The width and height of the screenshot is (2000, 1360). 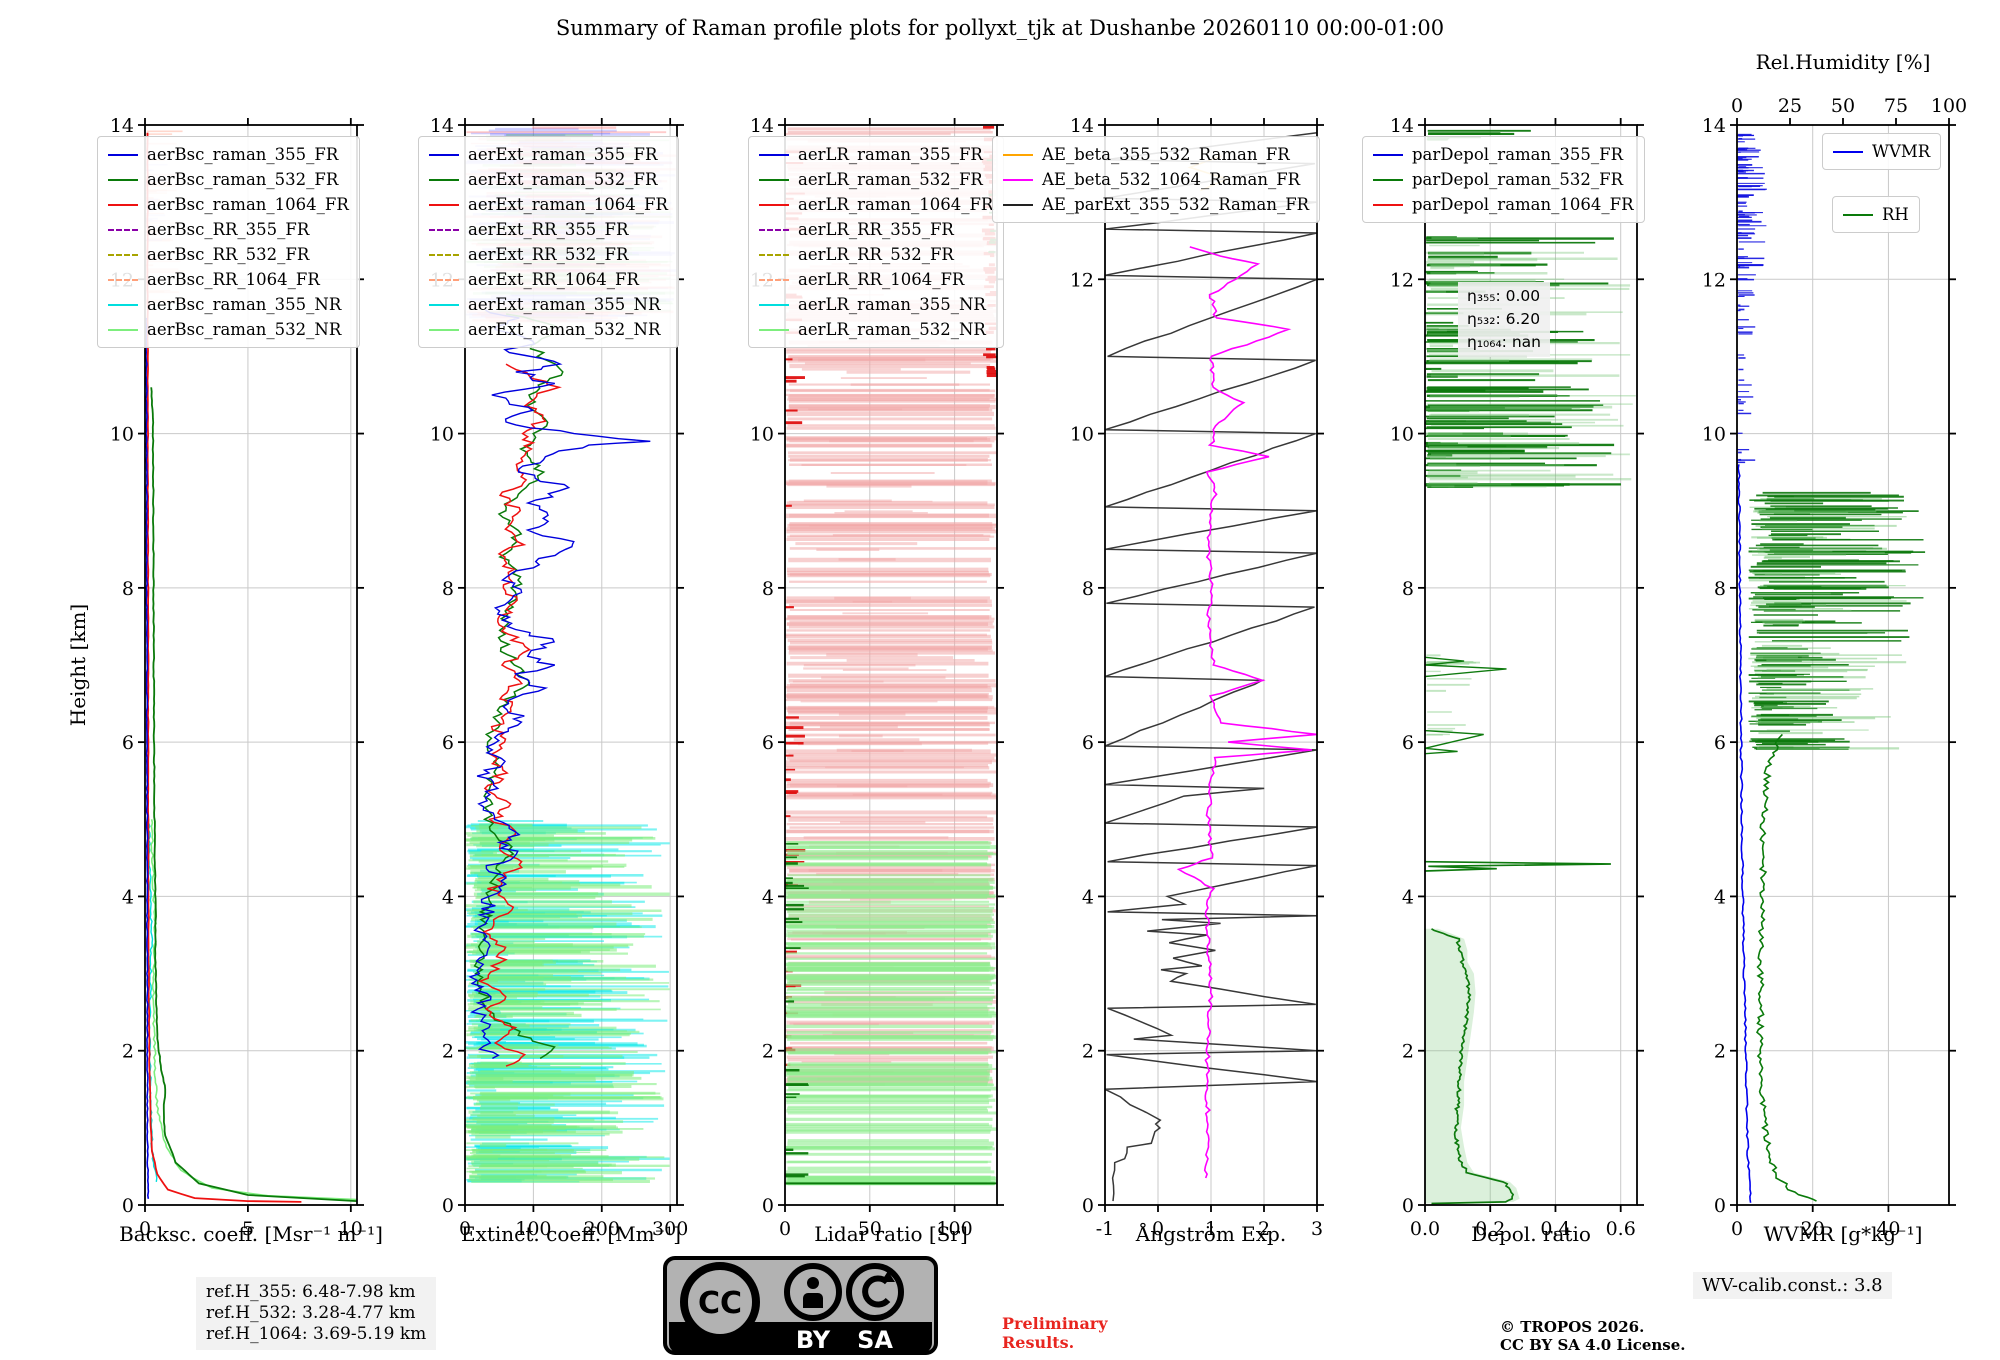 What do you see at coordinates (1408, 743) in the screenshot?
I see `y-tick-label: 6` at bounding box center [1408, 743].